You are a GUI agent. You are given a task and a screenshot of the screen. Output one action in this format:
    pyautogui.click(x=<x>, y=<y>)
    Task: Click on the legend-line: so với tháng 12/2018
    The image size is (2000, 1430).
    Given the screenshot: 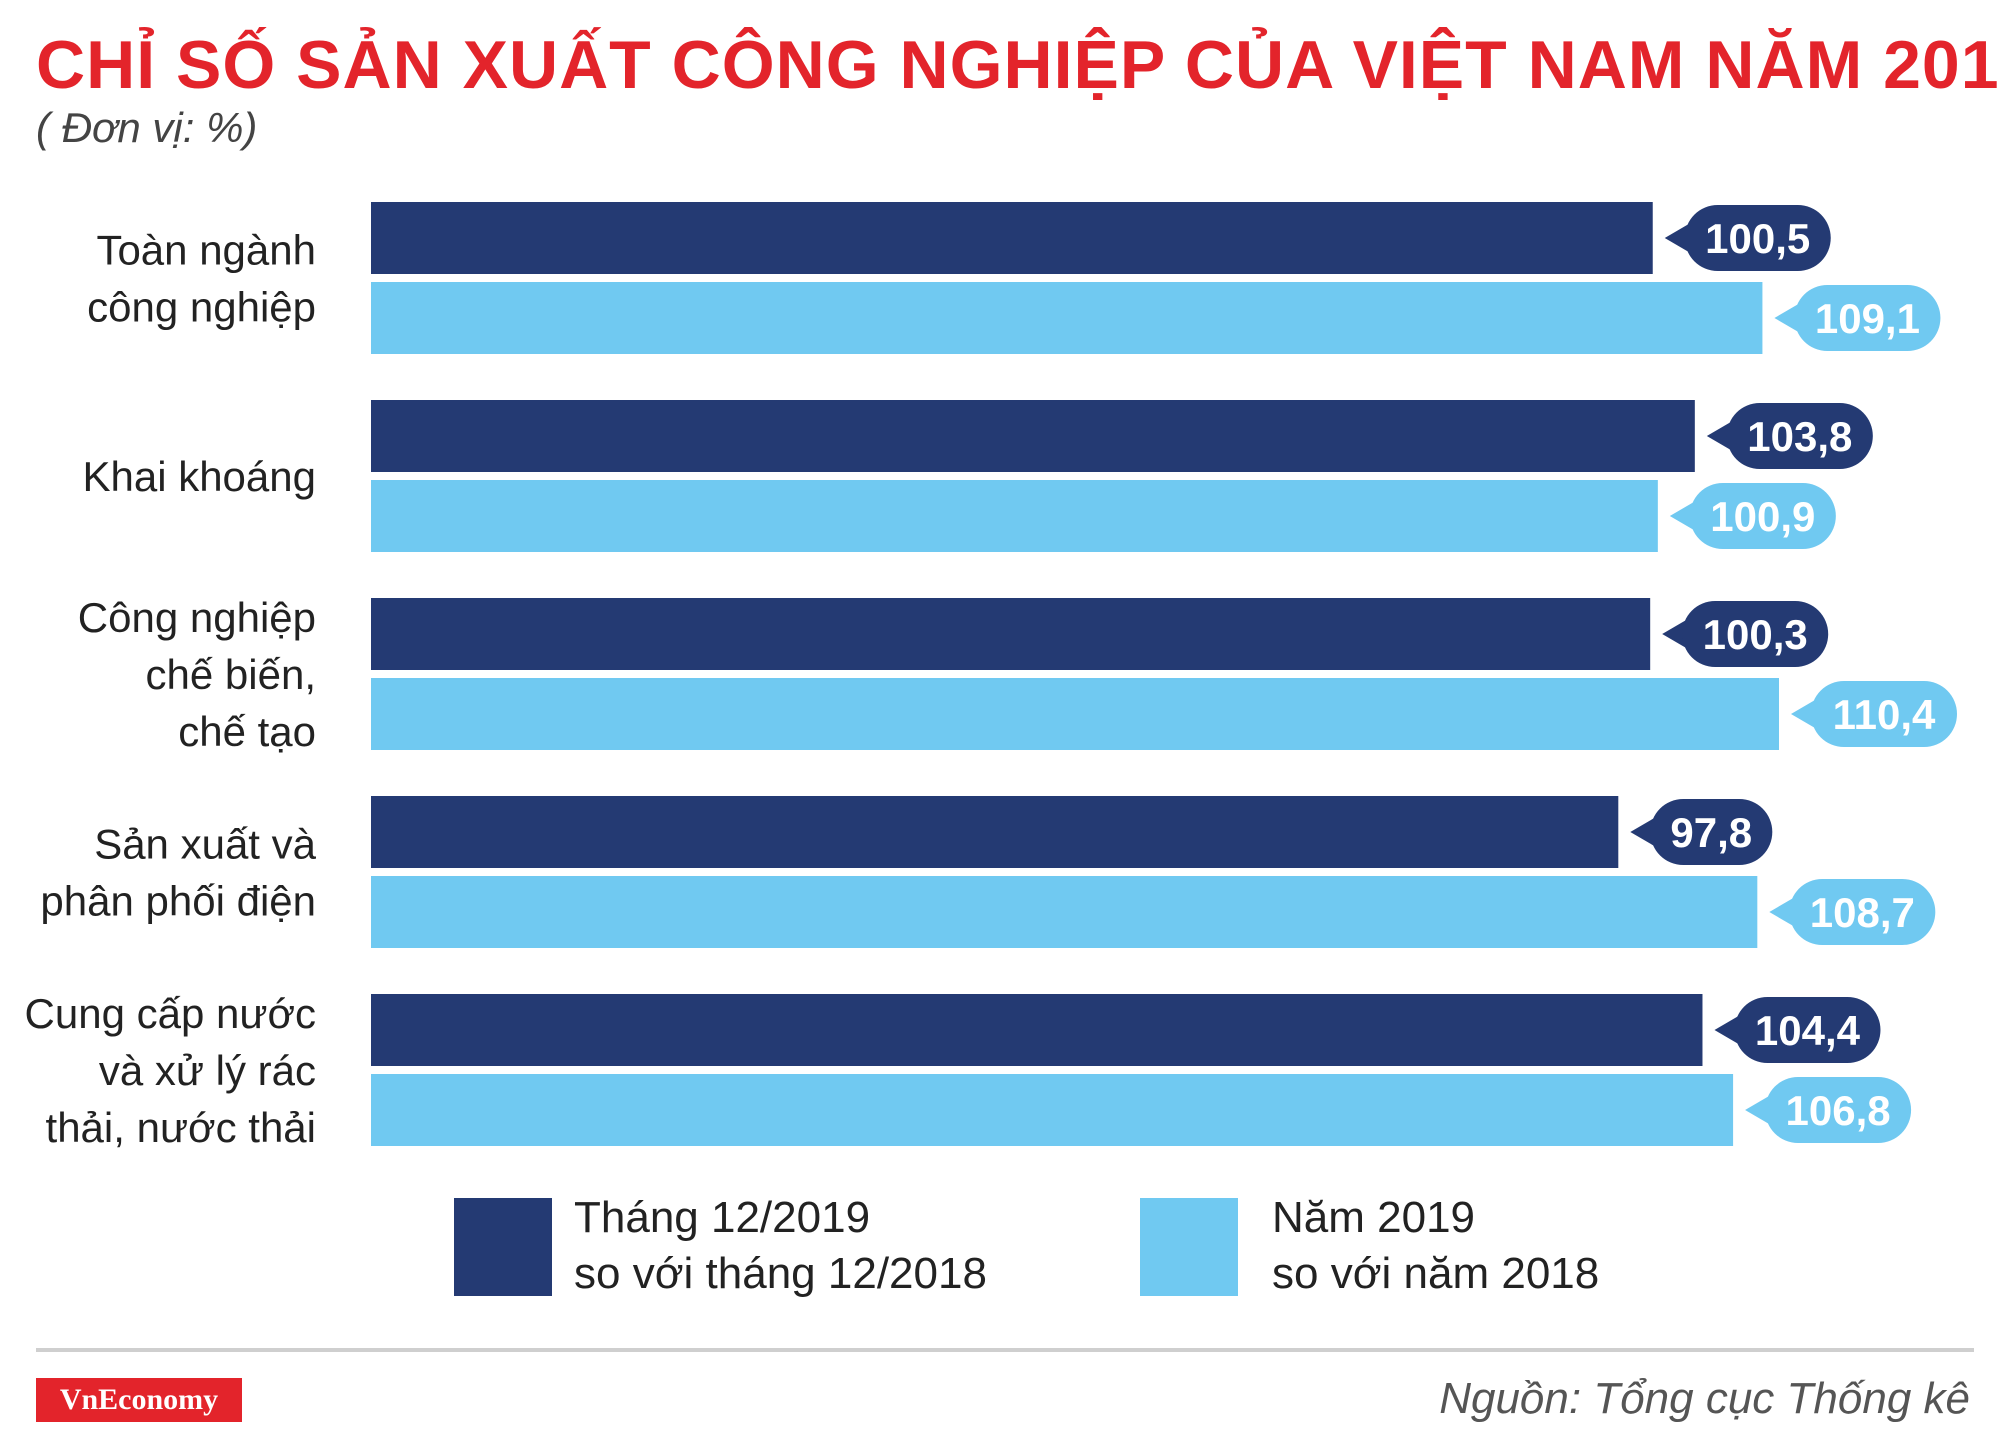 What is the action you would take?
    pyautogui.click(x=780, y=1273)
    